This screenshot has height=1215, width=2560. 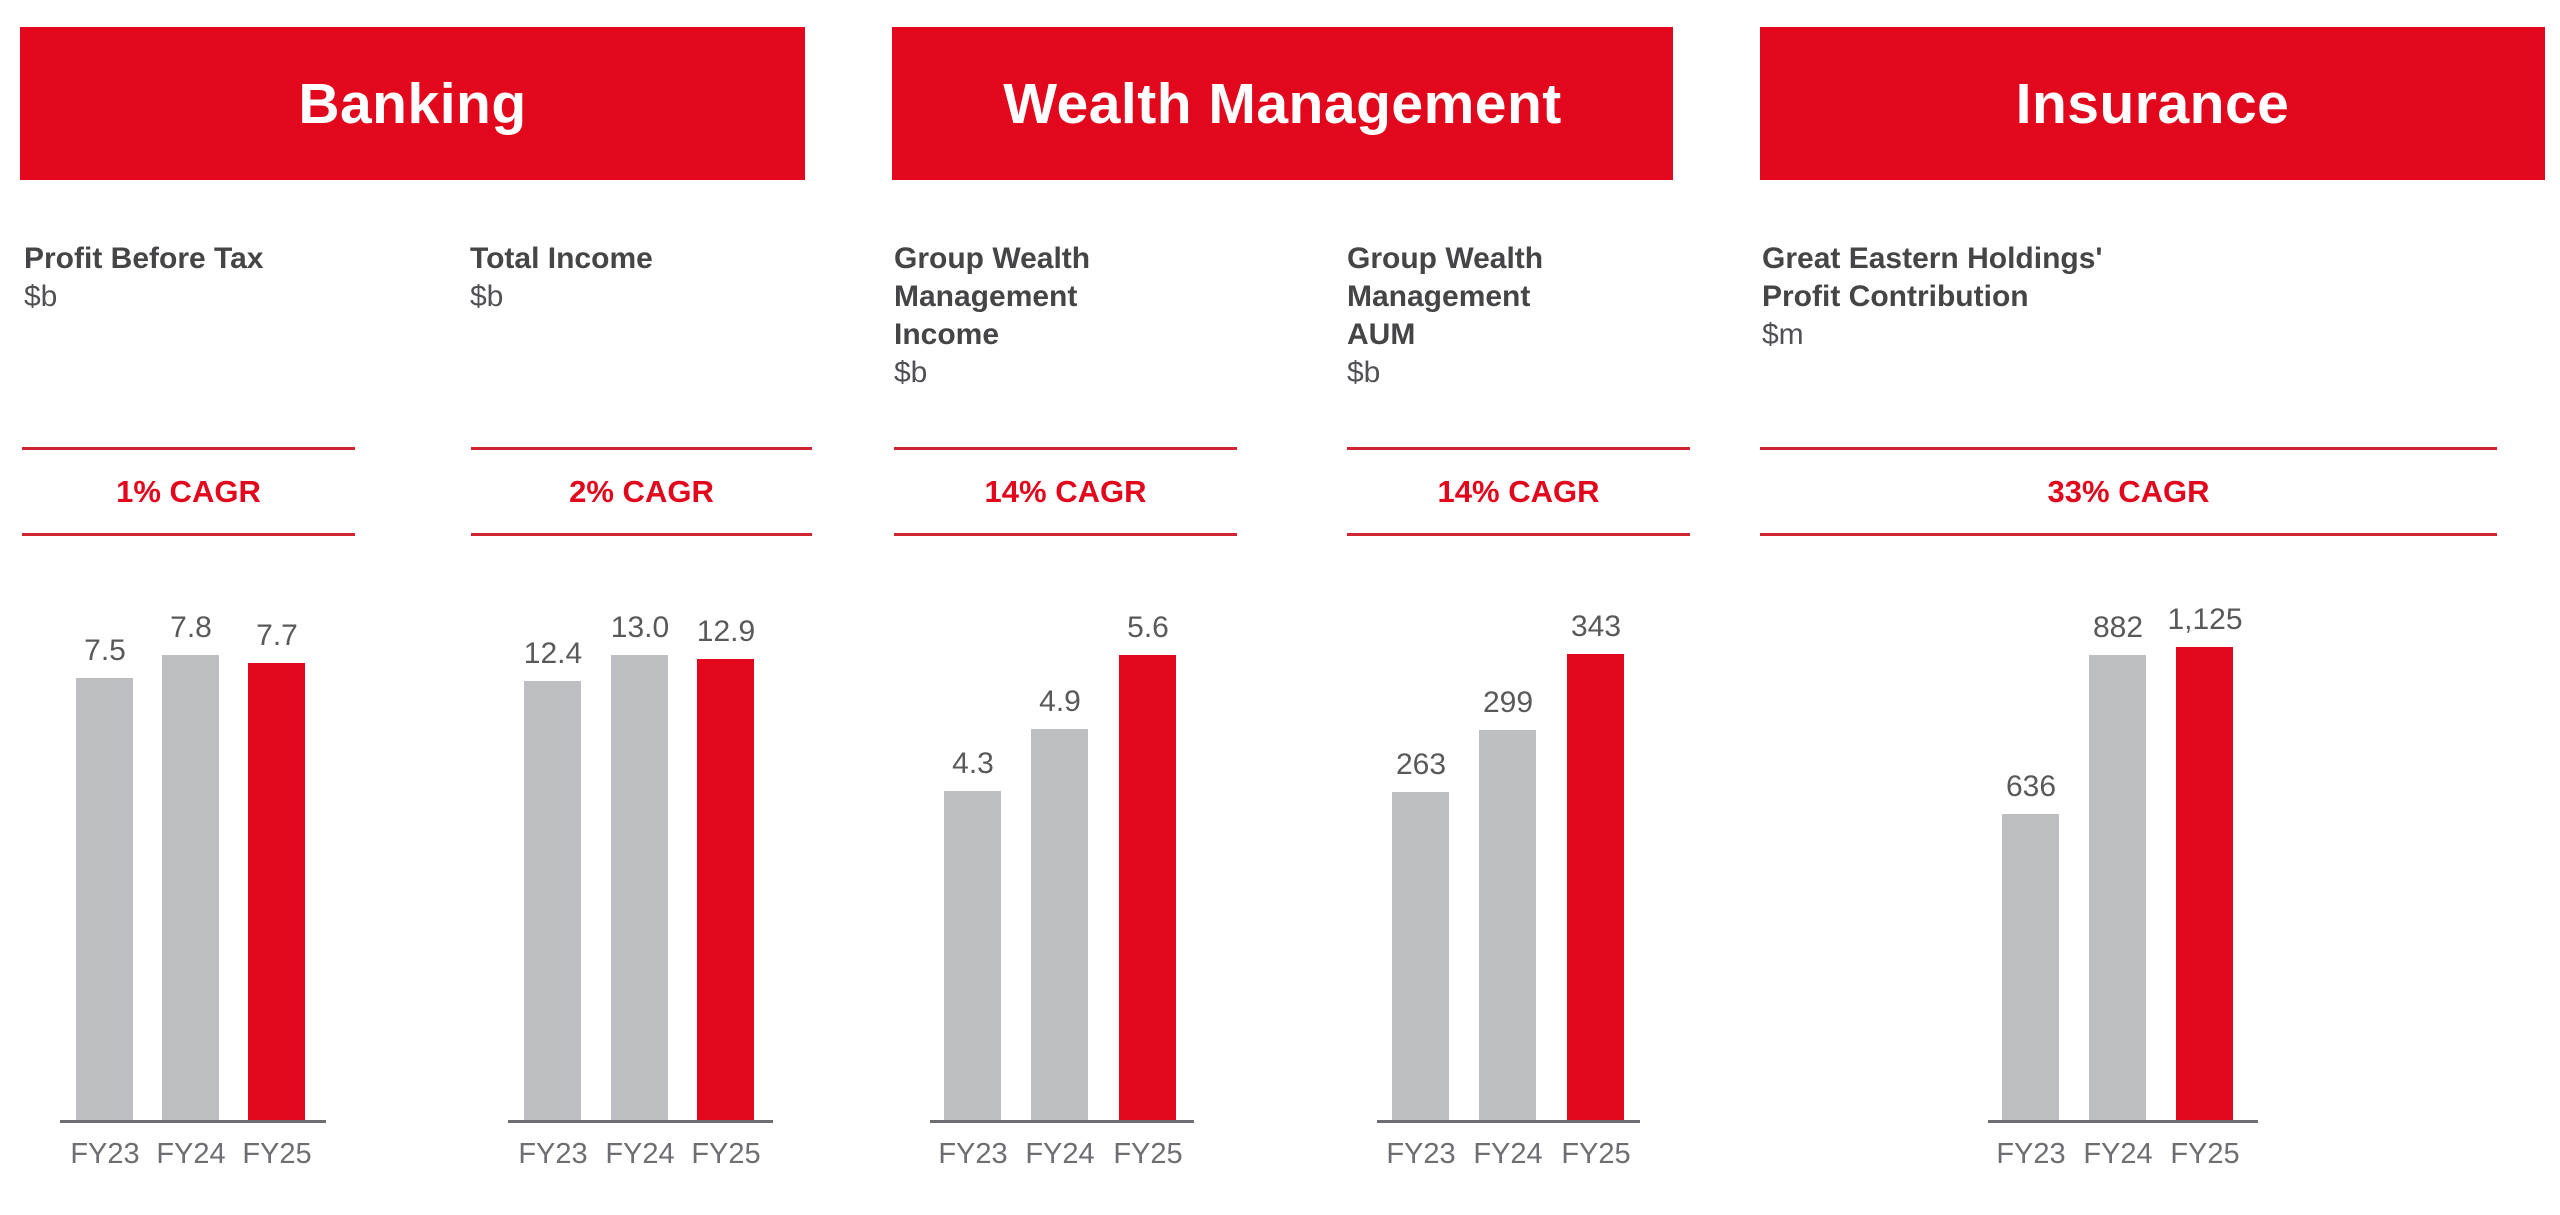 I want to click on chart-2-category-label-fy23: FY23, so click(x=973, y=1154).